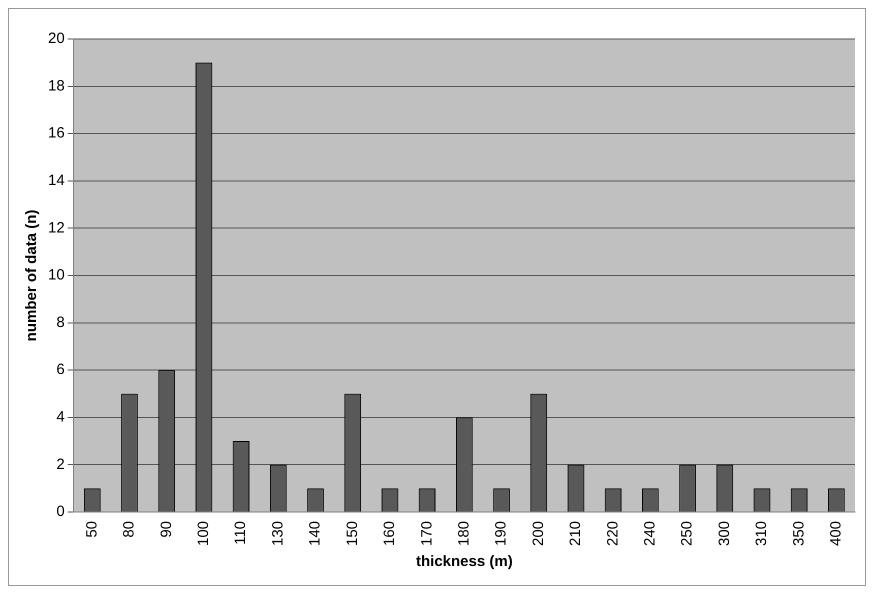 The image size is (874, 594). What do you see at coordinates (836, 533) in the screenshot?
I see `x-tick-label: 400` at bounding box center [836, 533].